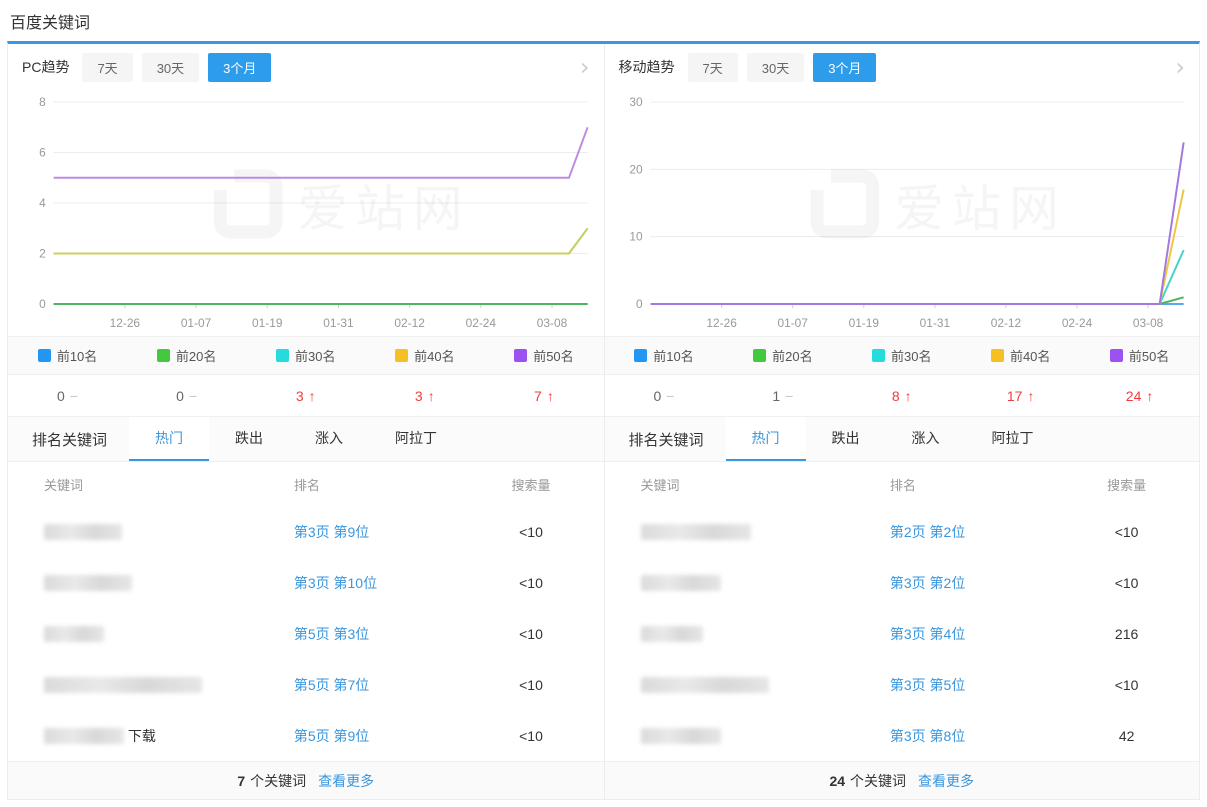  I want to click on rank-change-stat: 0−, so click(186, 396).